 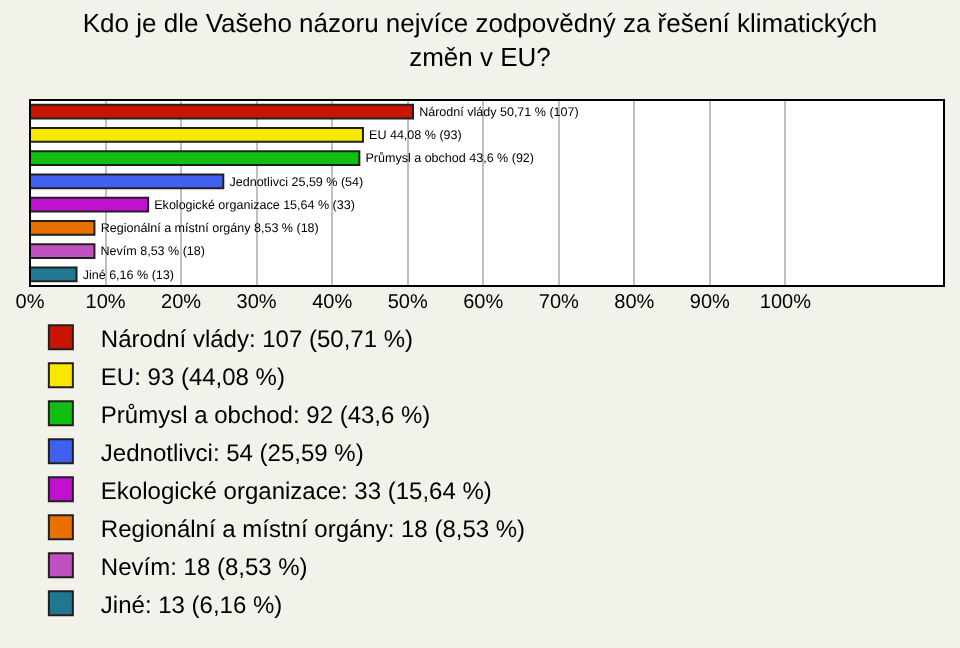 What do you see at coordinates (191, 604) in the screenshot?
I see `legend-label: Jiné: 13 (6,16 %)` at bounding box center [191, 604].